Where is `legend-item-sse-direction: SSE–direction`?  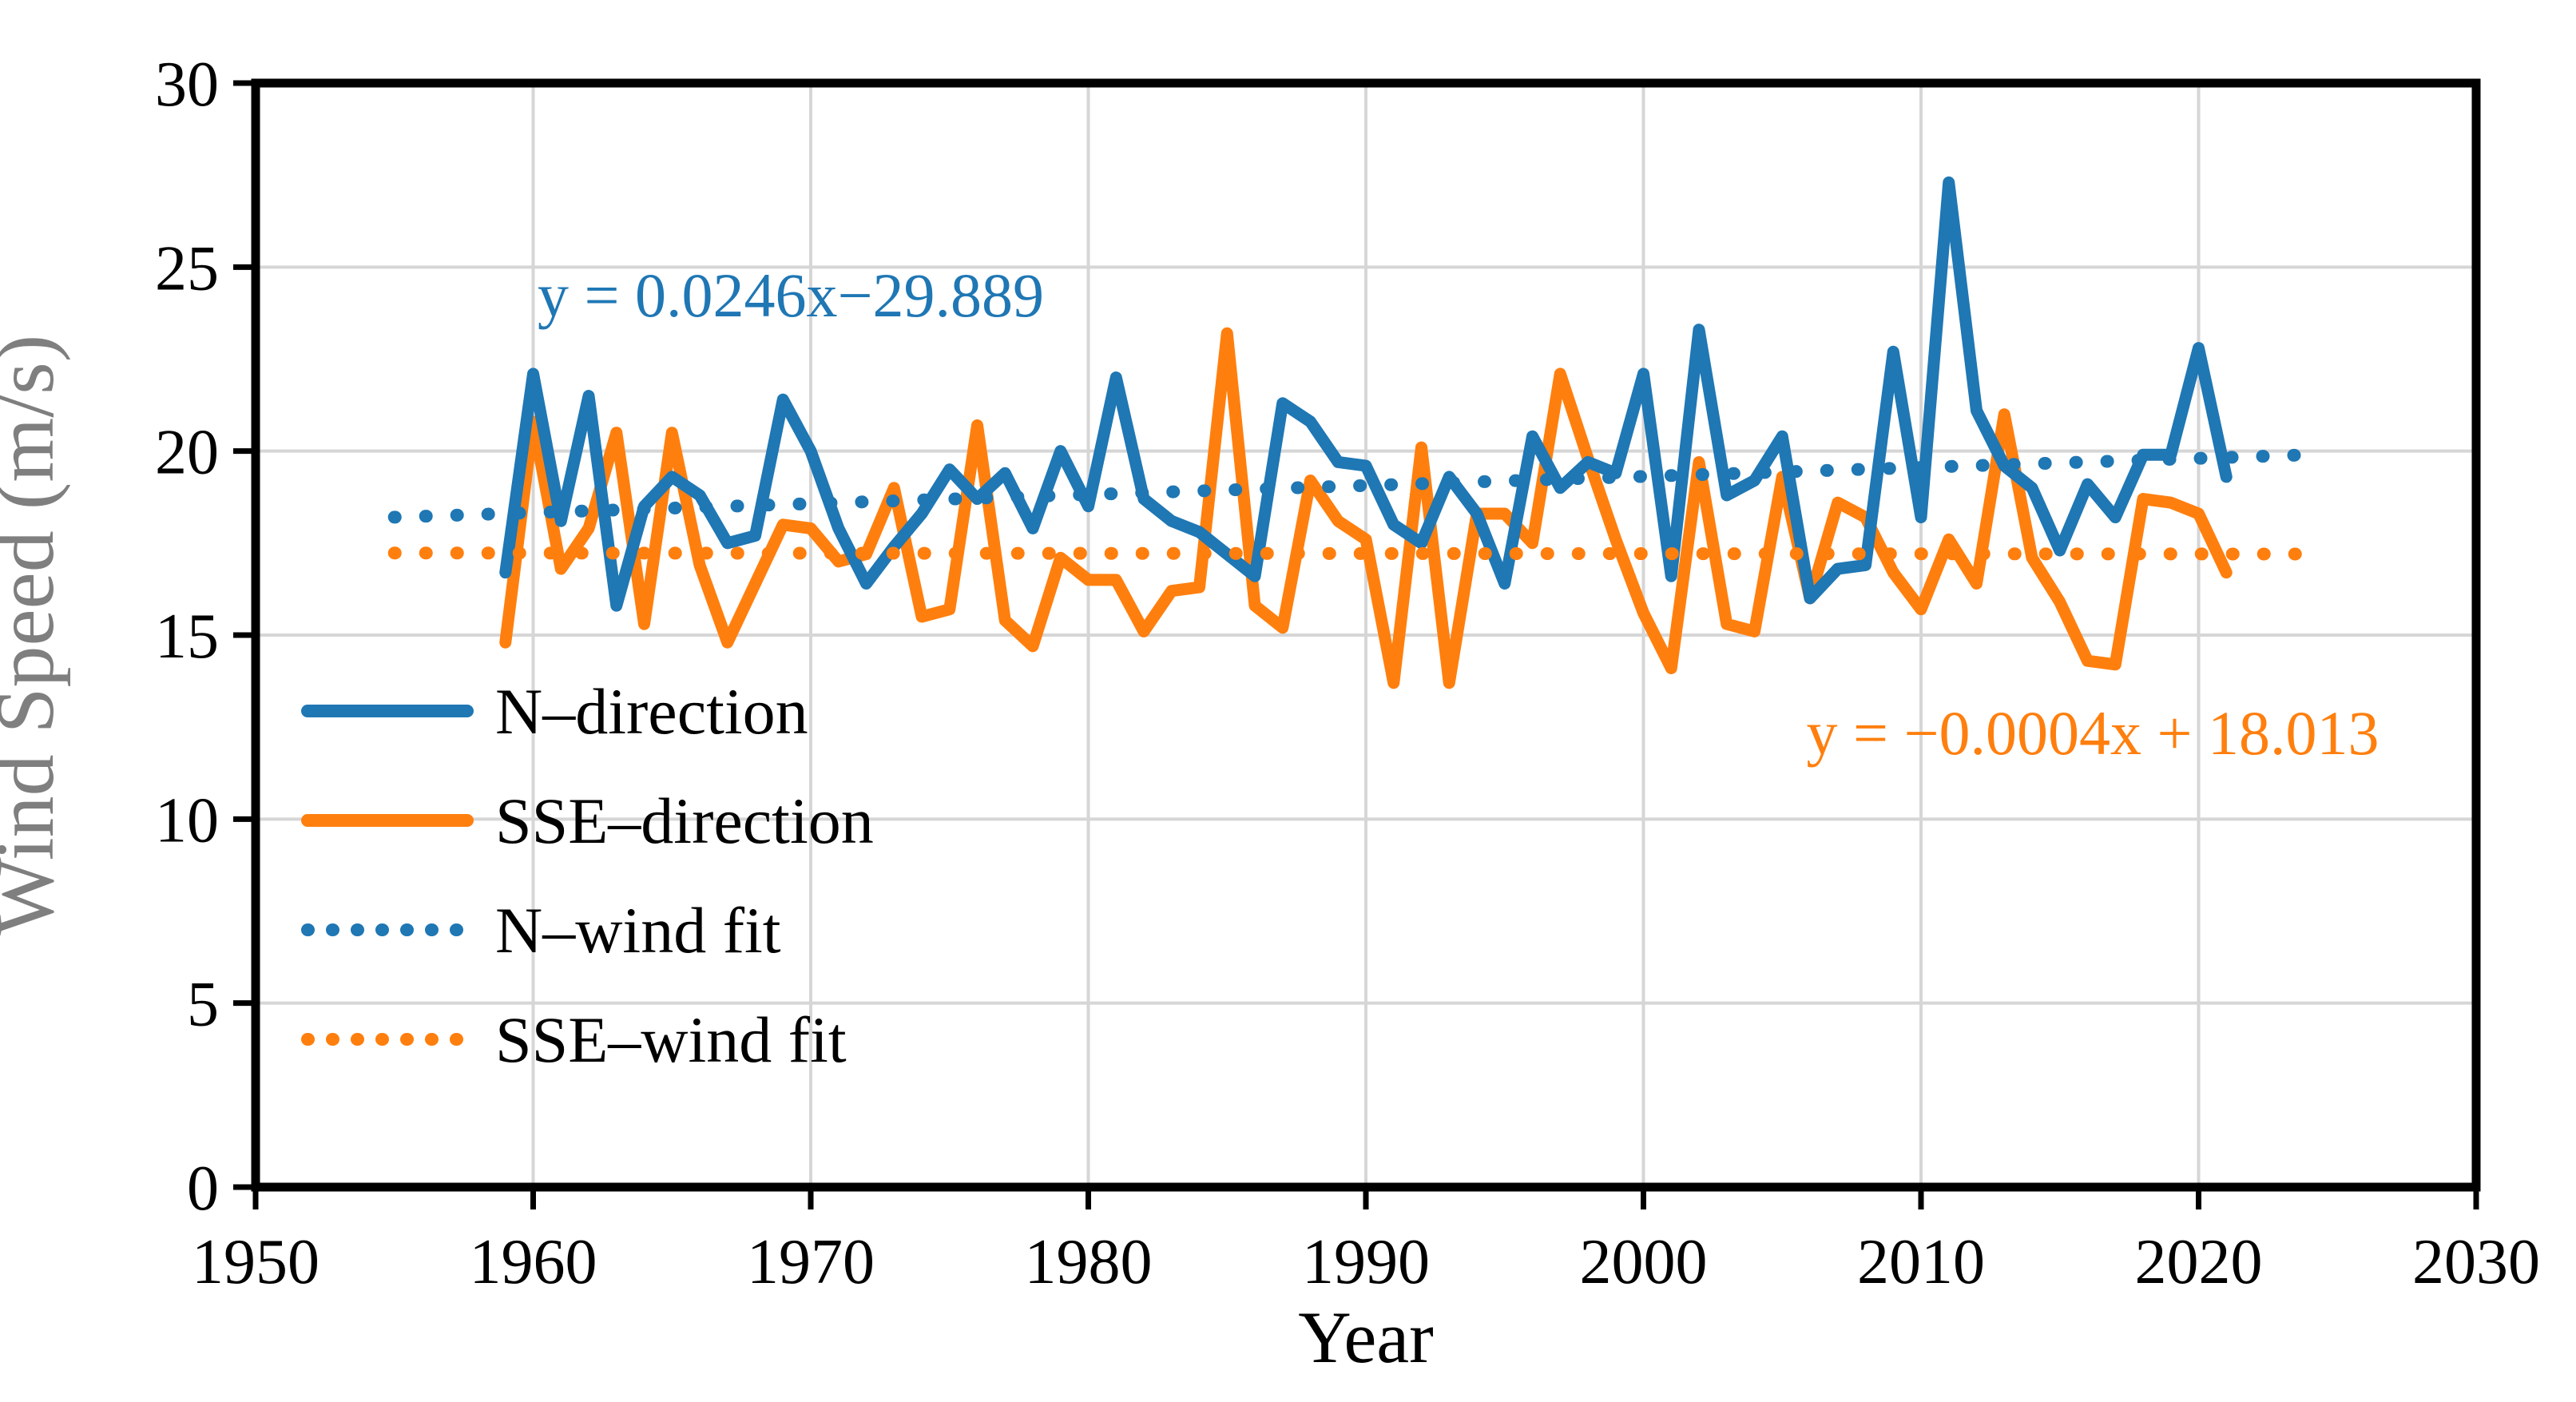
legend-item-sse-direction: SSE–direction is located at coordinates (587, 820).